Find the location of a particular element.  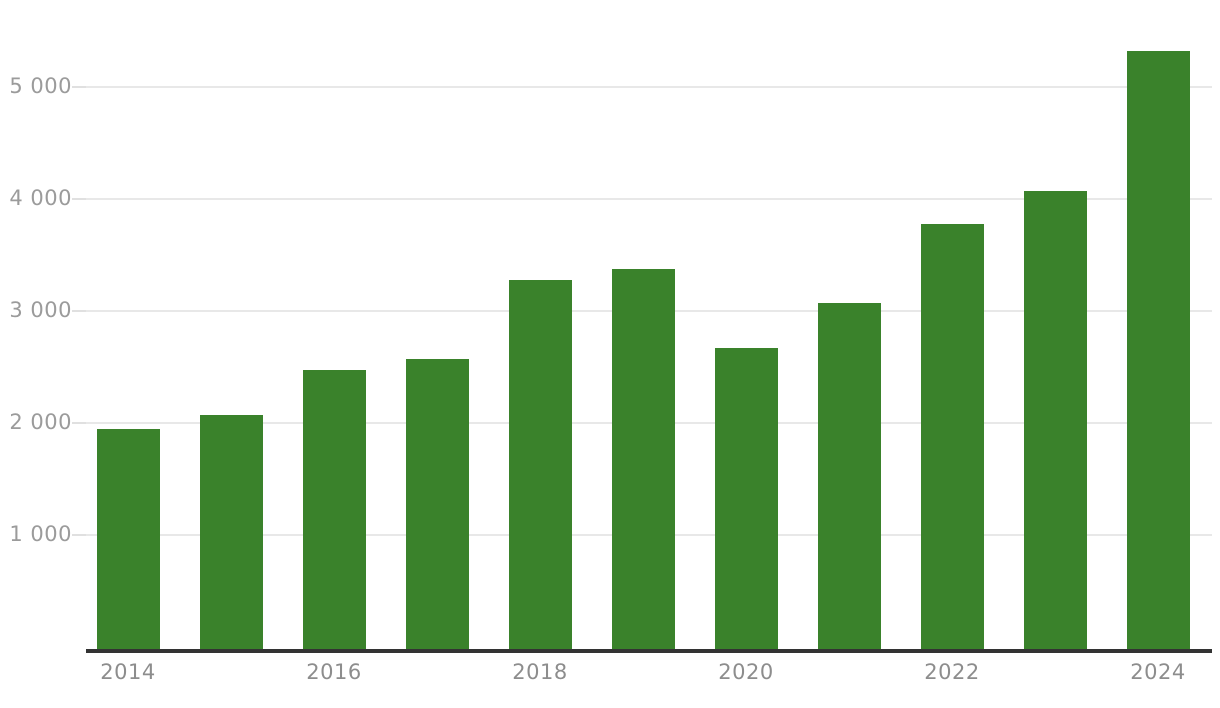

y-tick-mark-2000 is located at coordinates (79, 423).